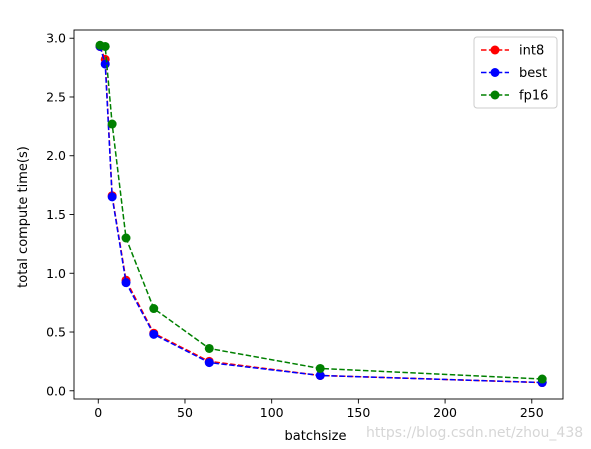  What do you see at coordinates (98, 412) in the screenshot?
I see `x-tick-label: 0` at bounding box center [98, 412].